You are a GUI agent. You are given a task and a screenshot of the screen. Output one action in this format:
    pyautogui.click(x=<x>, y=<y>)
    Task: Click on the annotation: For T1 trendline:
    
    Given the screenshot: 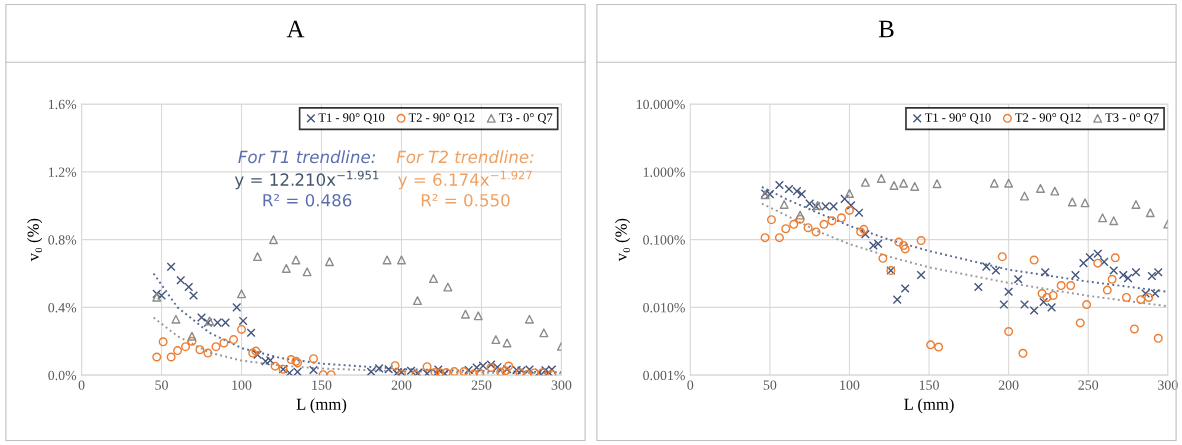 What is the action you would take?
    pyautogui.click(x=307, y=157)
    